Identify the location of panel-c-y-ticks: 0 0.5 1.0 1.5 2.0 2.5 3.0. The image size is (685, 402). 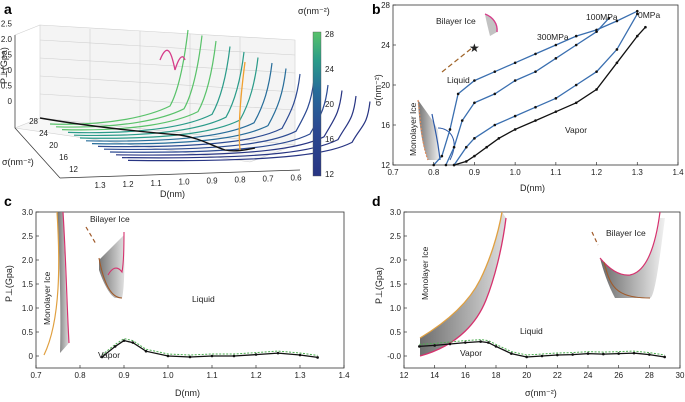
(30, 284).